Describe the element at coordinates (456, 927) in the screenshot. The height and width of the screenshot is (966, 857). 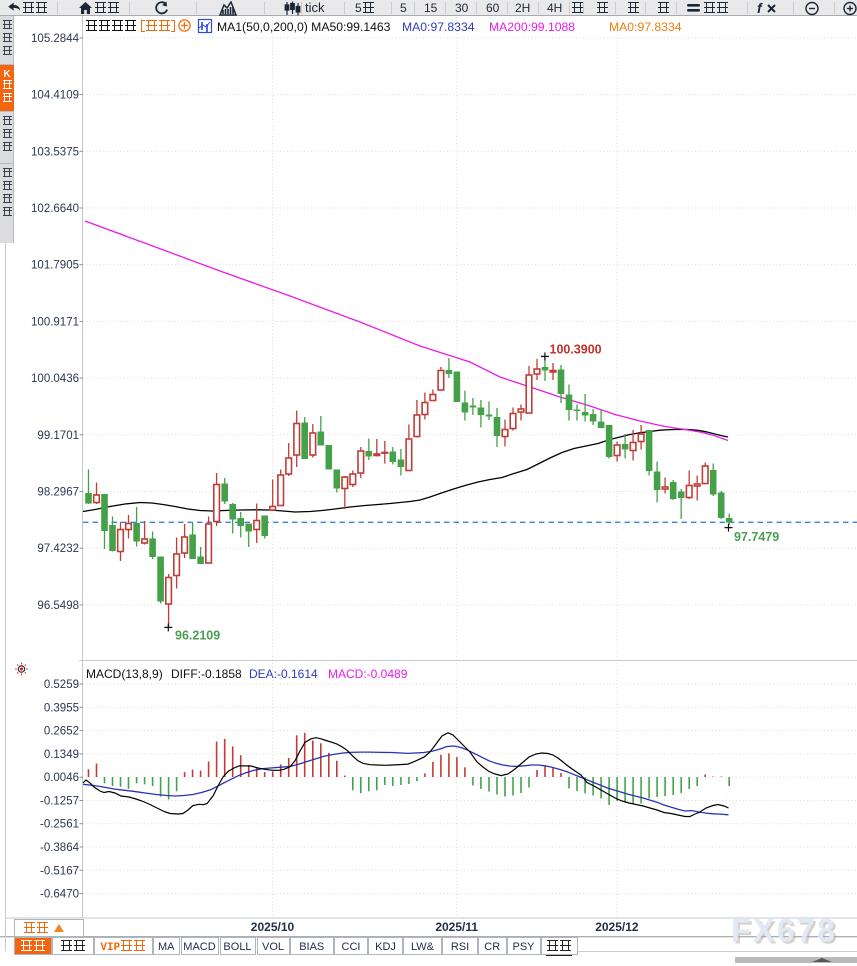
I see `svg-text: 2025/11` at that location.